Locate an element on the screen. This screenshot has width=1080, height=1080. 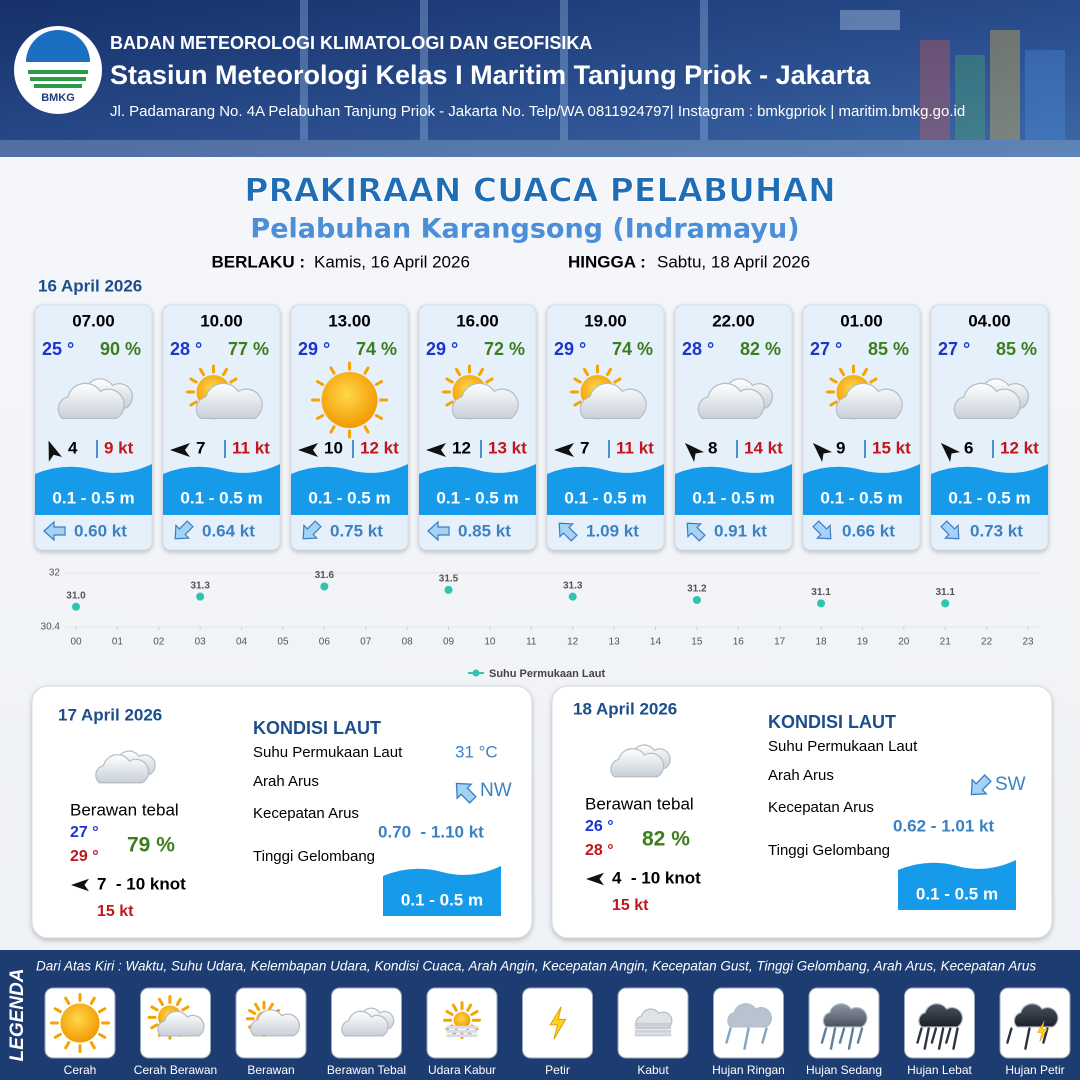
wind-speed: 9 is located at coordinates (840, 447).